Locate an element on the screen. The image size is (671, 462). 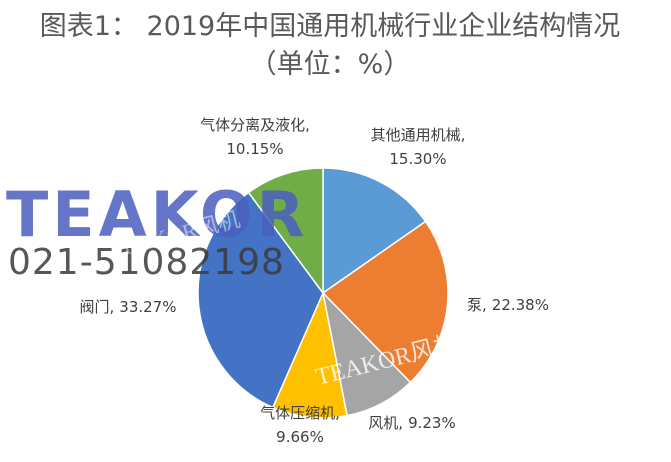
data-label: 其他通用机械, 15.30% is located at coordinates (418, 147).